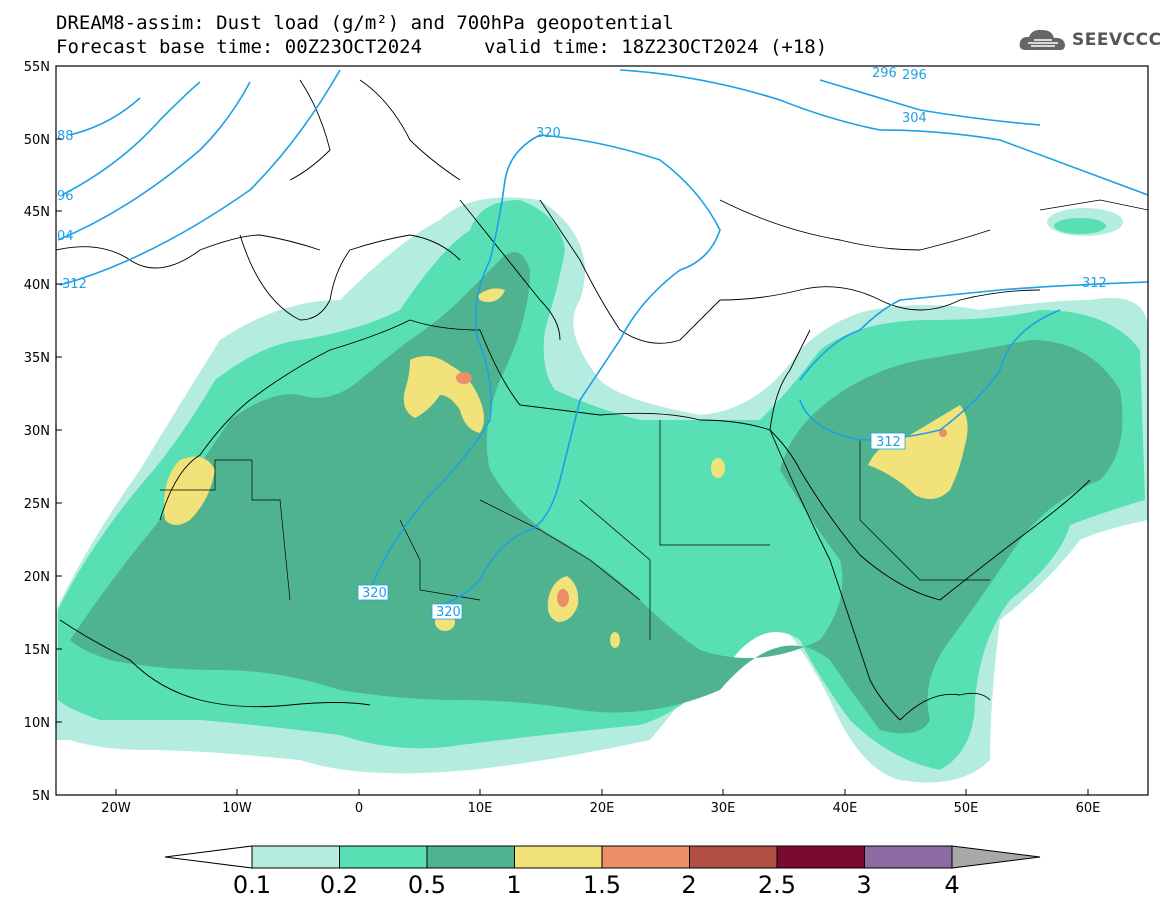  Describe the element at coordinates (37, 504) in the screenshot. I see `lat-label: 25N` at that location.